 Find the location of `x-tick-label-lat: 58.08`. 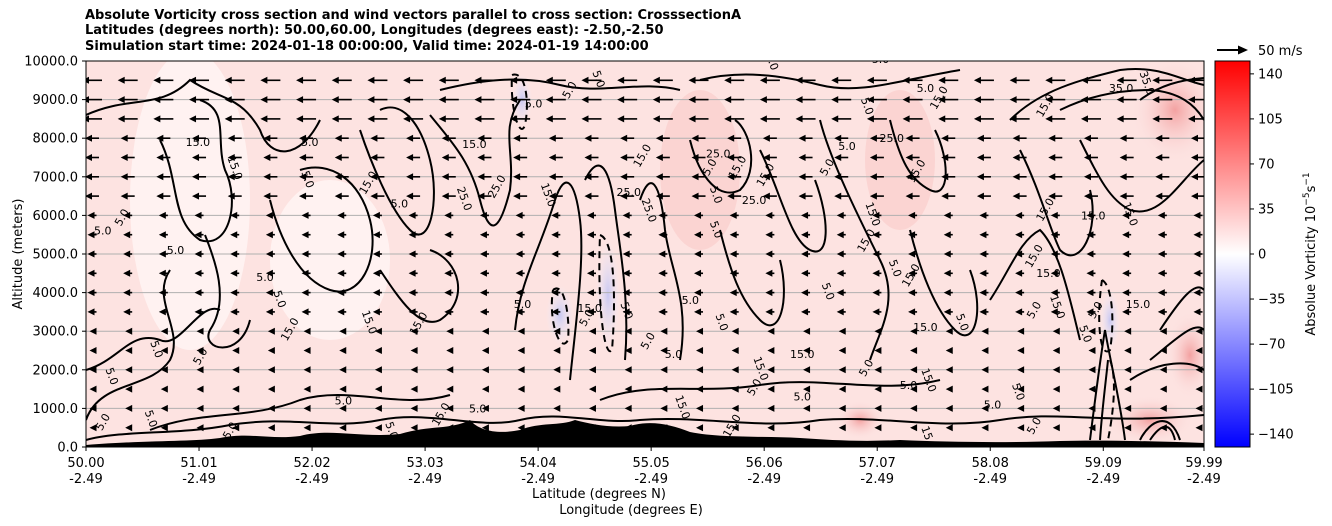

x-tick-label-lat: 58.08 is located at coordinates (990, 463).